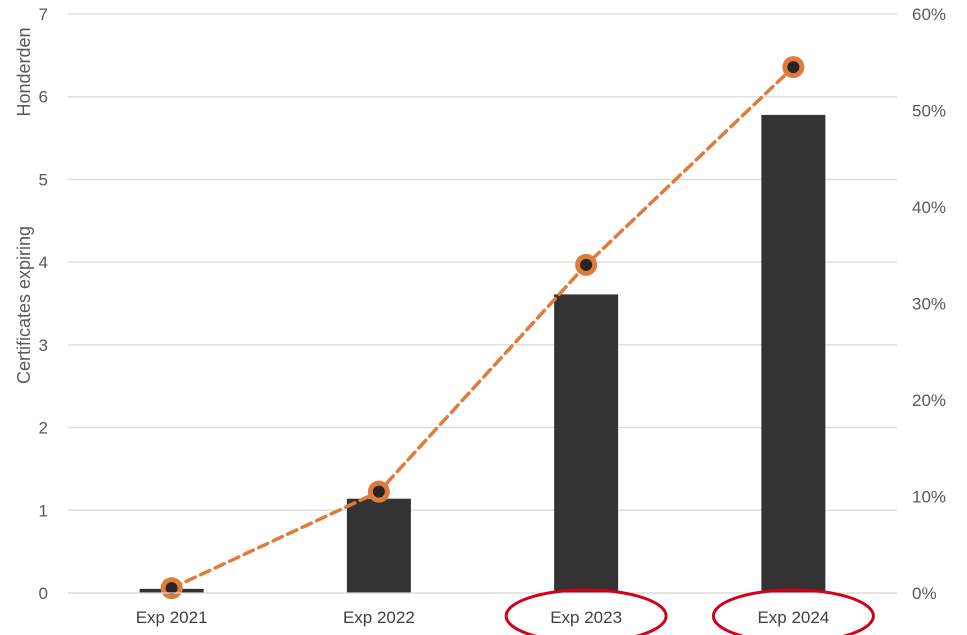 The height and width of the screenshot is (635, 967). I want to click on left-tick-label: 6, so click(43, 97).